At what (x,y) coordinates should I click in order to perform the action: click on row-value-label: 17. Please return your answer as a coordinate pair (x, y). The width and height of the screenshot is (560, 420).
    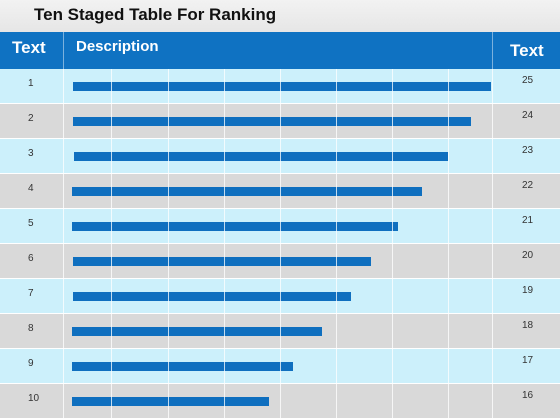
    Looking at the image, I should click on (528, 360).